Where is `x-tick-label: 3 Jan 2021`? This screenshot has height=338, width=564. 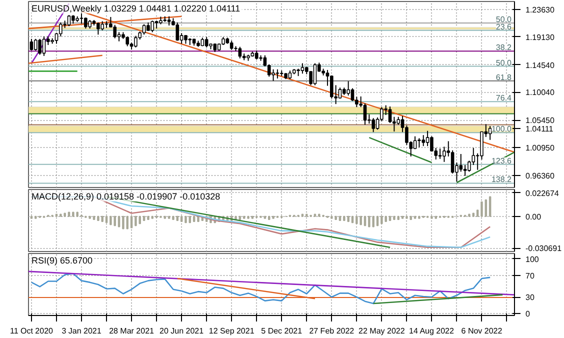 x-tick-label: 3 Jan 2021 is located at coordinates (82, 331).